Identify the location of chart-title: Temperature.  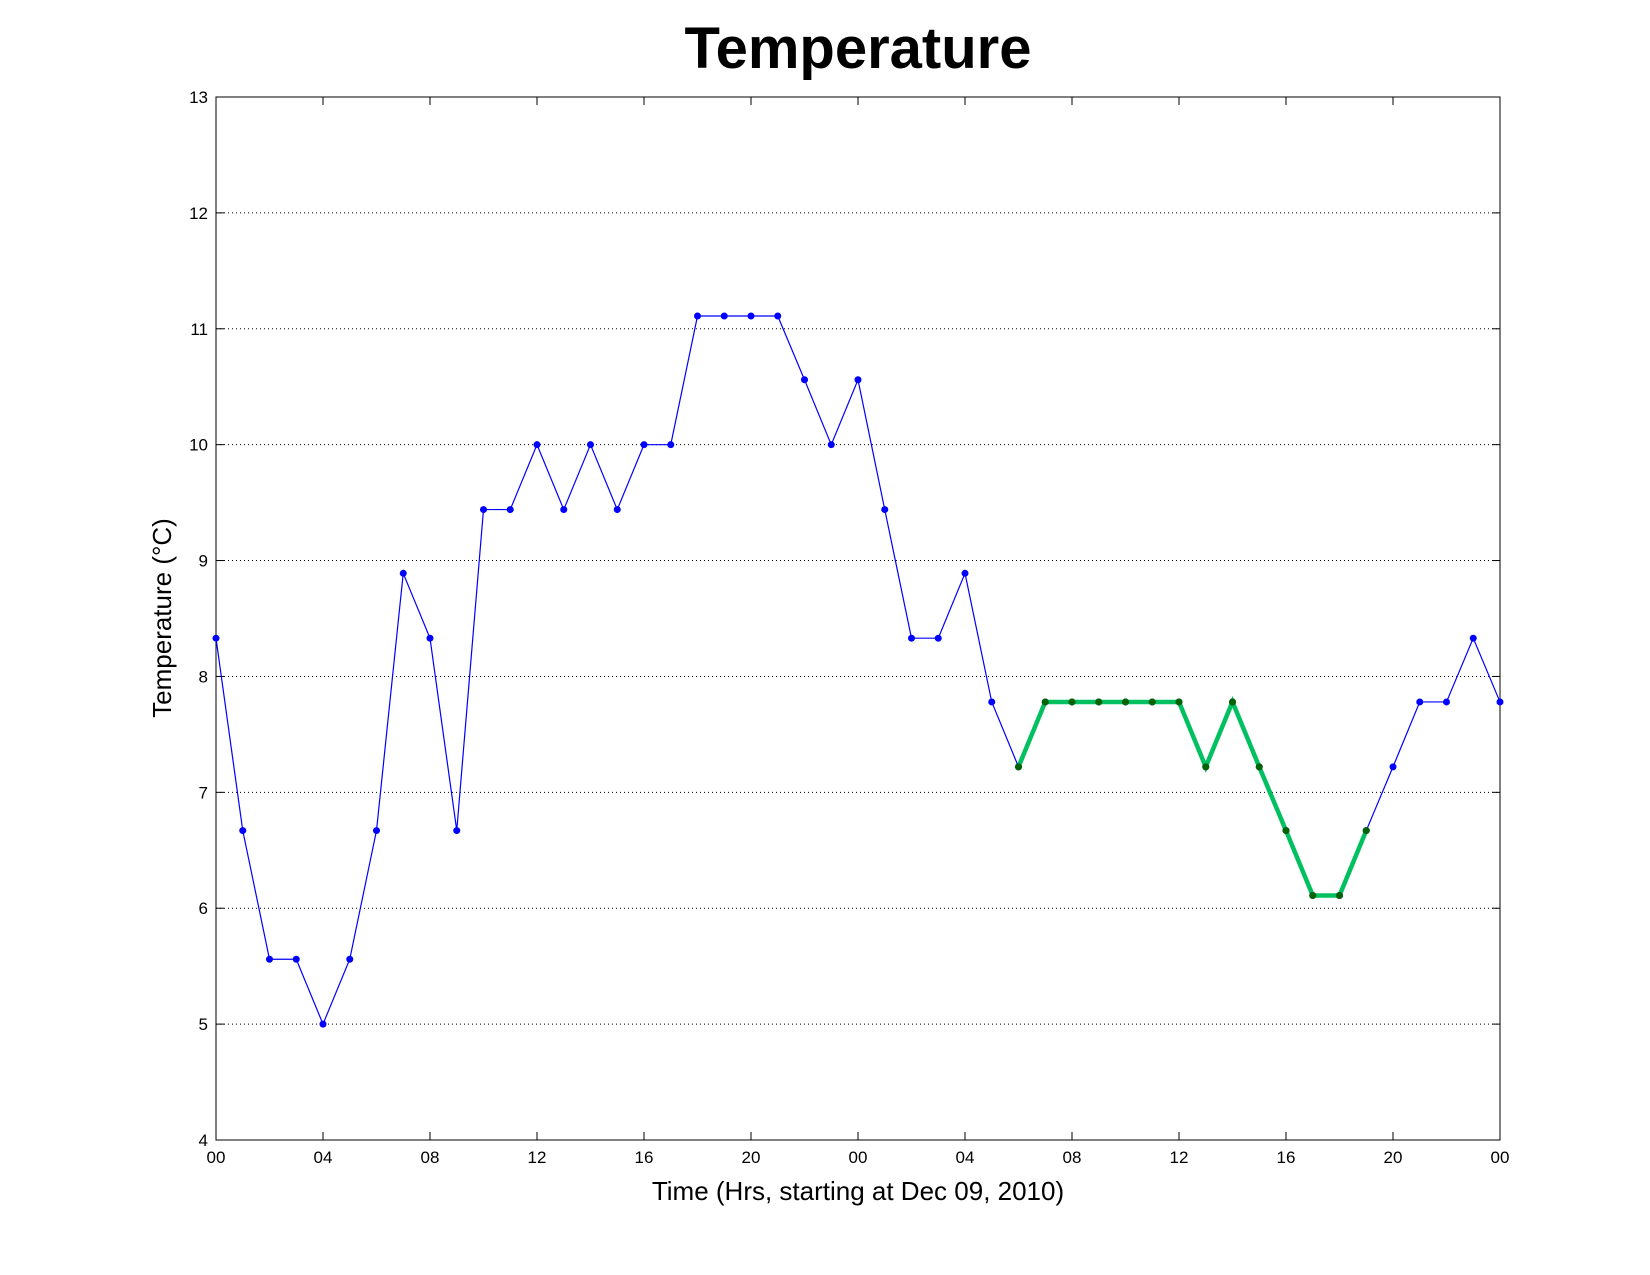
(857, 48).